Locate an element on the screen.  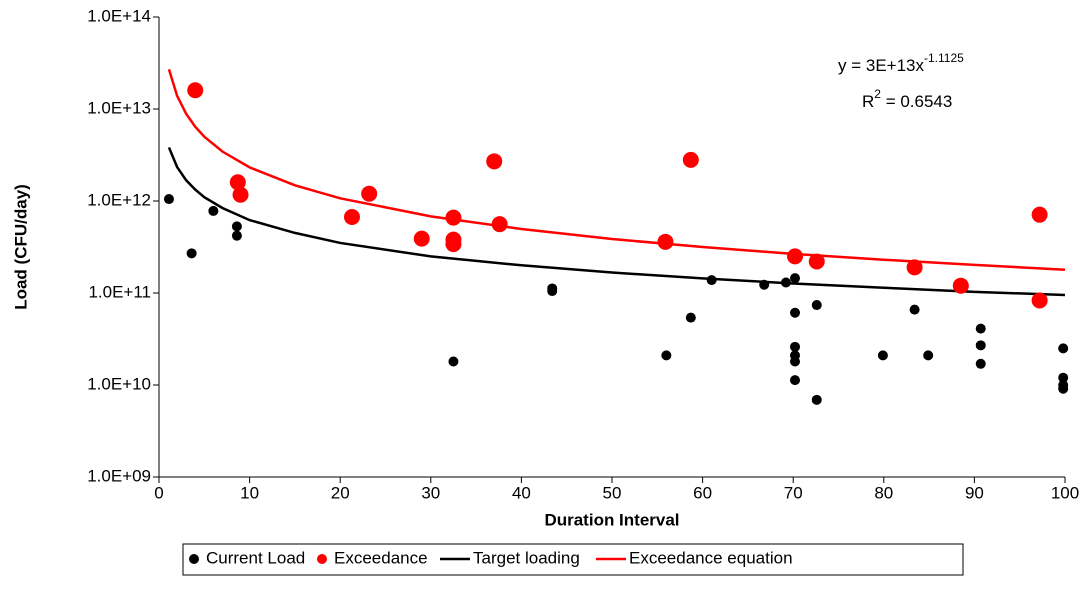
x-tick-label: 40 is located at coordinates (521, 492).